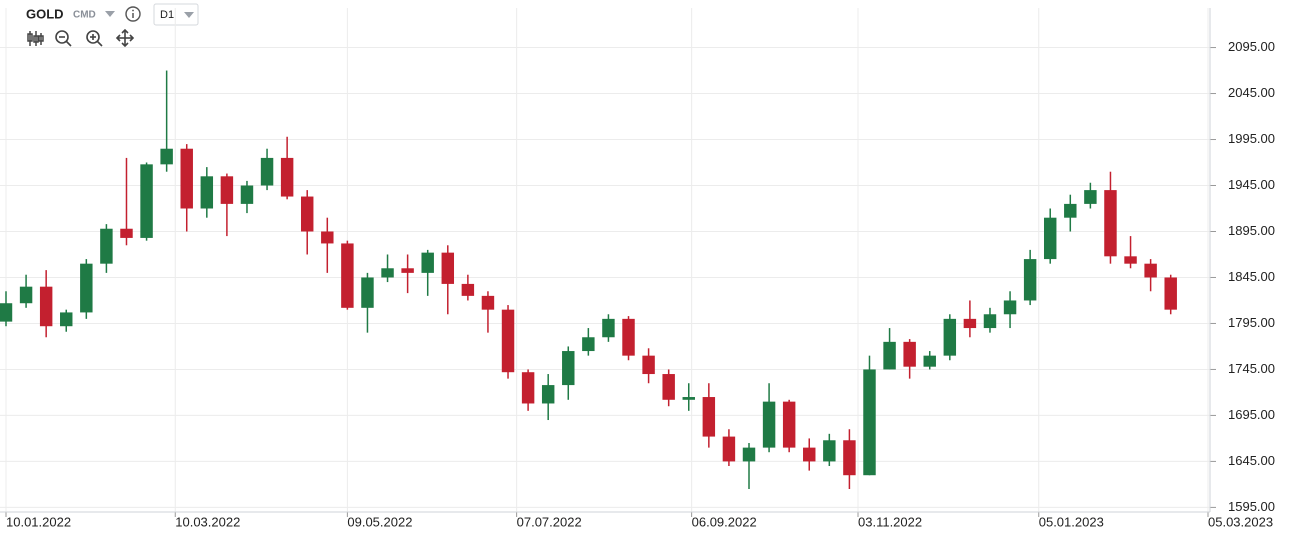 This screenshot has height=541, width=1299. Describe the element at coordinates (1251, 276) in the screenshot. I see `y-tick-label: 1845.00` at that location.